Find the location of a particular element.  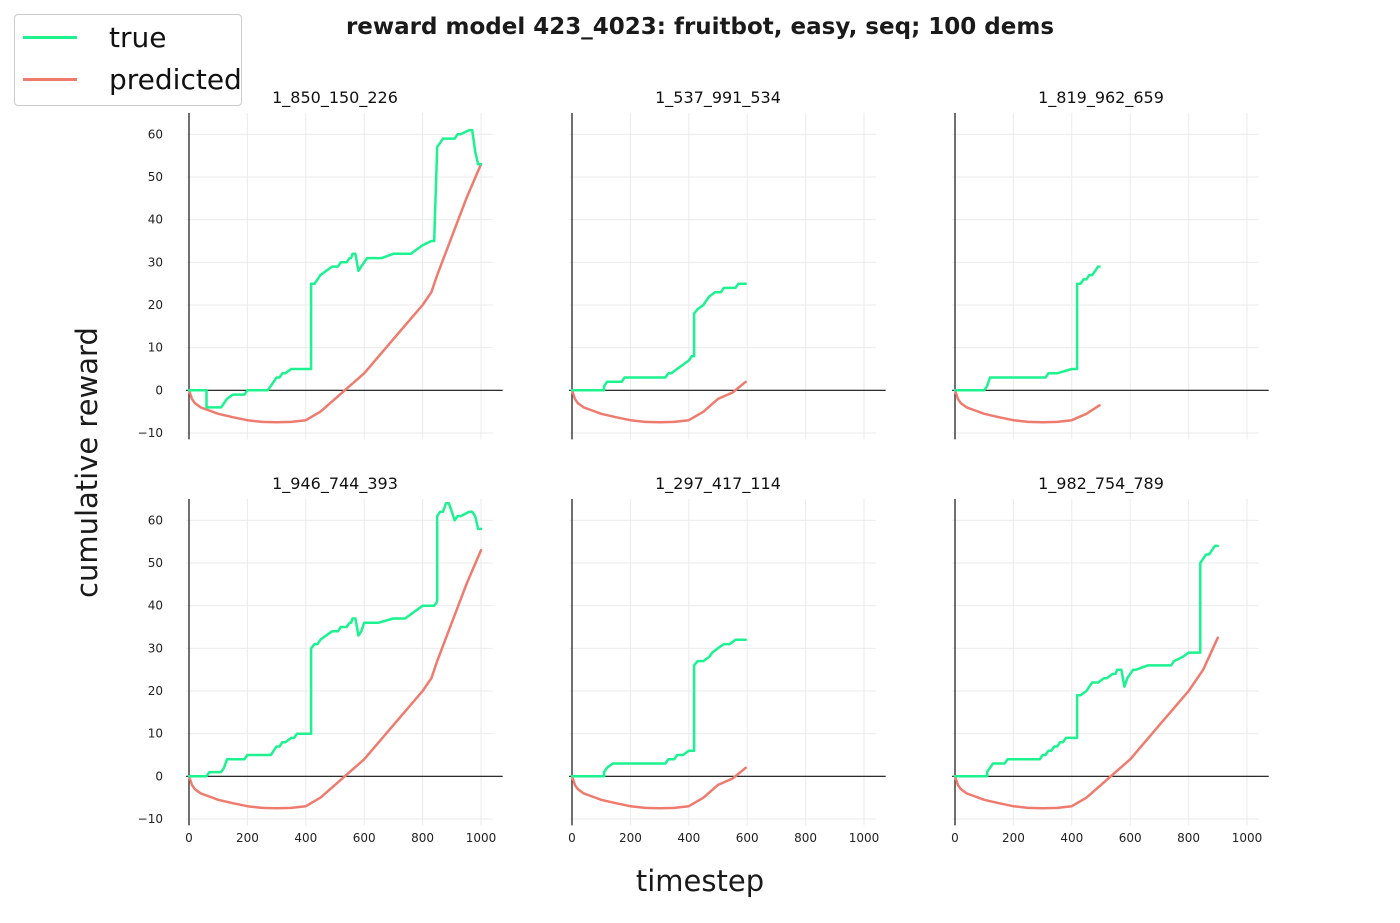

legend-label-true: true is located at coordinates (138, 37).